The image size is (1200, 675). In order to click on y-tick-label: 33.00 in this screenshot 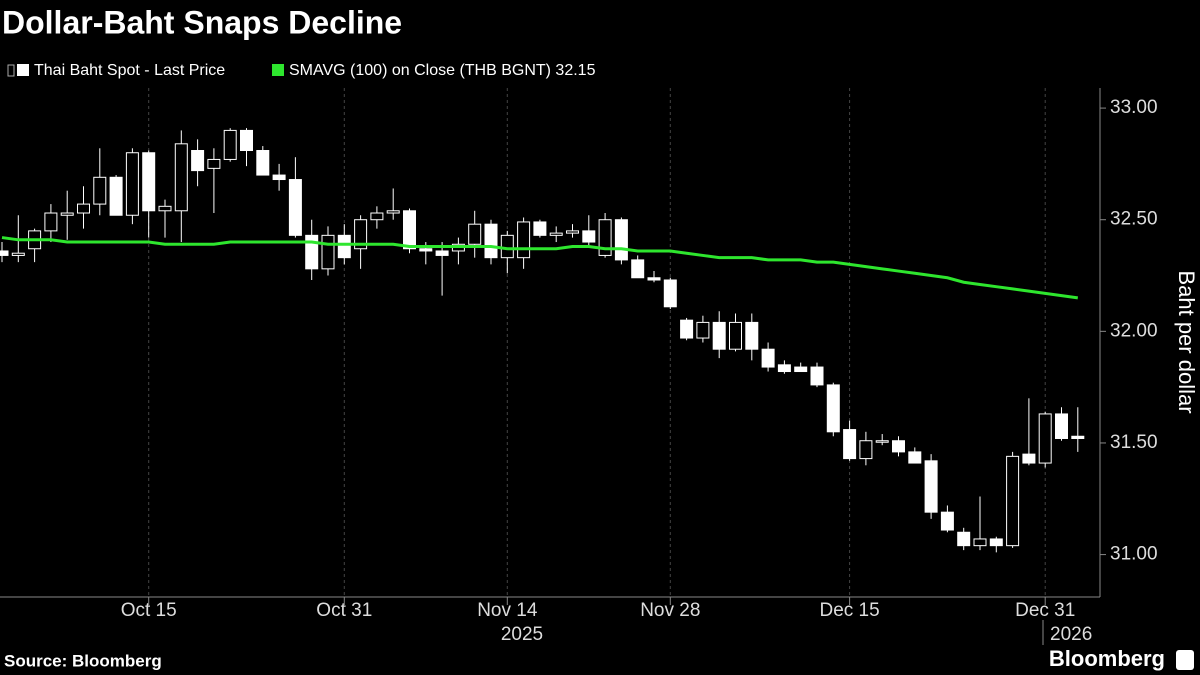, I will do `click(1134, 107)`.